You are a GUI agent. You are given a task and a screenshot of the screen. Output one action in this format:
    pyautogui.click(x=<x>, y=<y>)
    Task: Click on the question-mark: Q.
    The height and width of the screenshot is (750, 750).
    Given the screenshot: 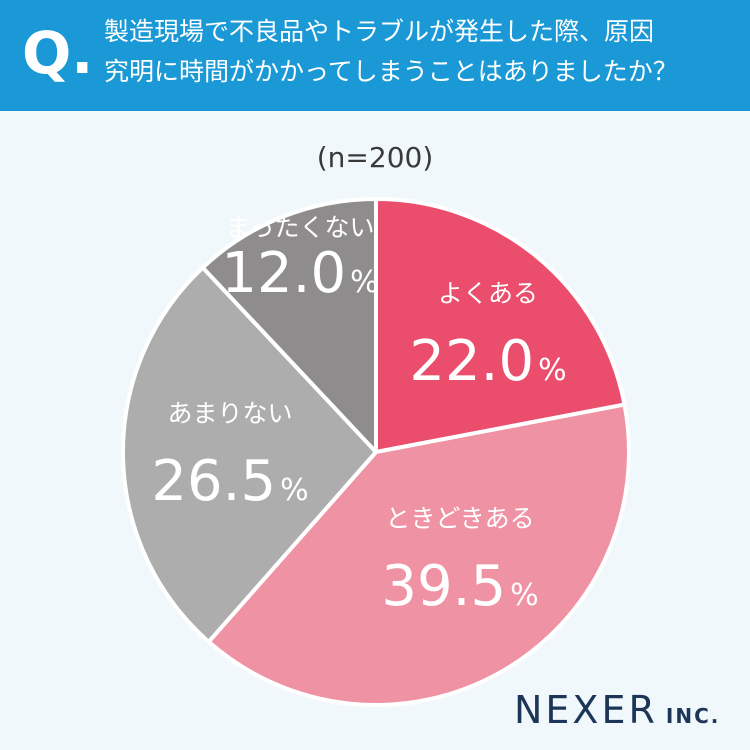 What is the action you would take?
    pyautogui.click(x=58, y=53)
    